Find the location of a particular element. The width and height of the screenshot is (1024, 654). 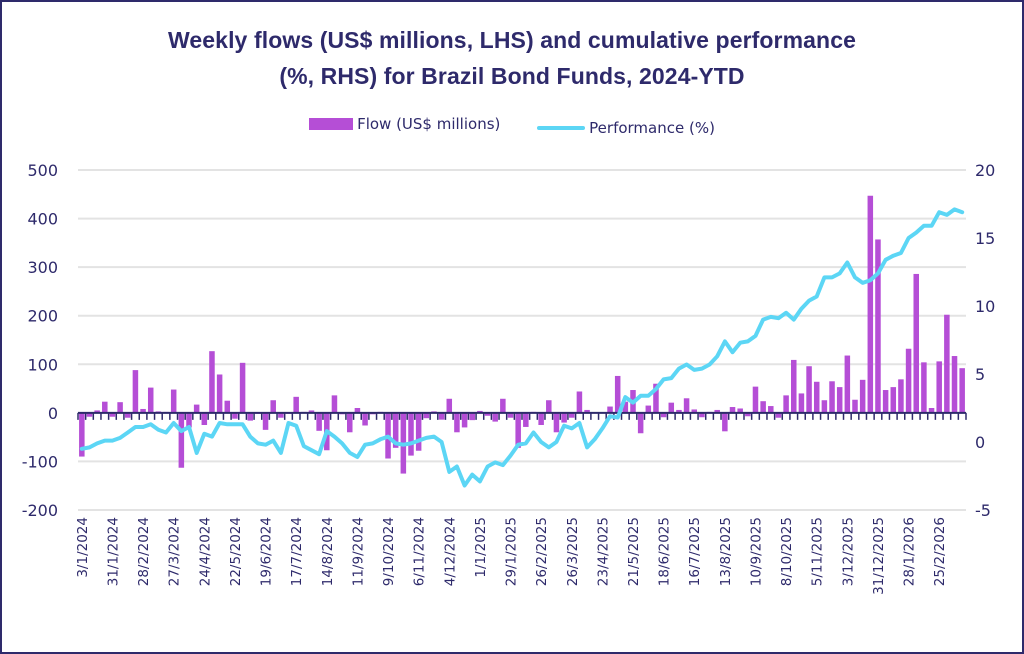

x-tick-label: 18/6/2025 is located at coordinates (665, 551).